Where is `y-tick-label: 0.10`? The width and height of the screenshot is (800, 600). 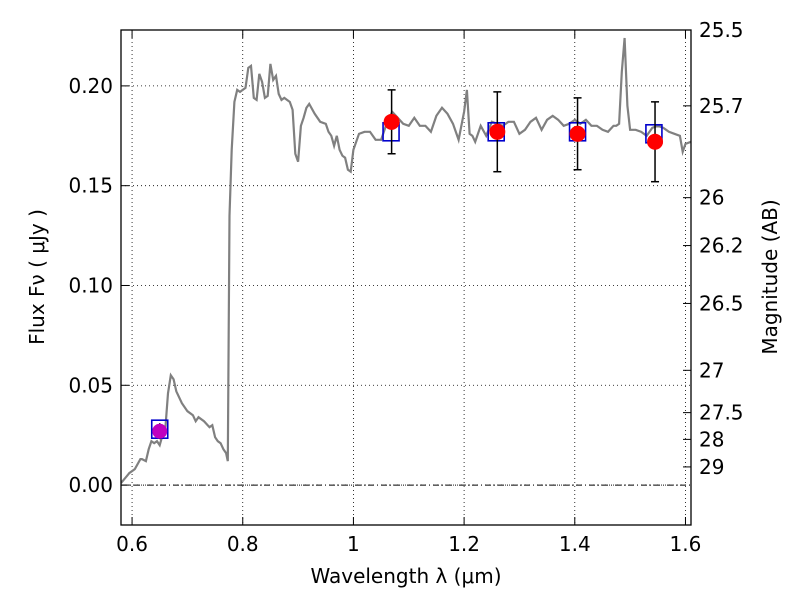
y-tick-label: 0.10 is located at coordinates (90, 285).